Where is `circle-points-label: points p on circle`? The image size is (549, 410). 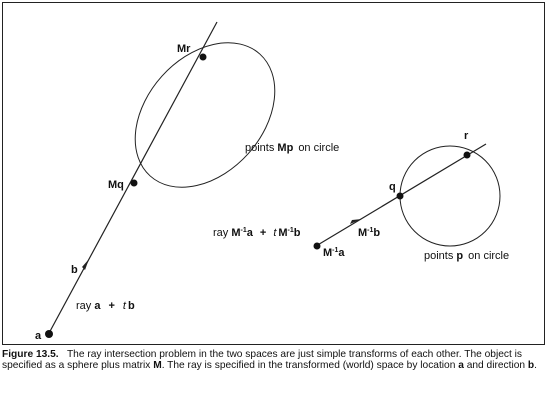
circle-points-label: points p on circle is located at coordinates (466, 256).